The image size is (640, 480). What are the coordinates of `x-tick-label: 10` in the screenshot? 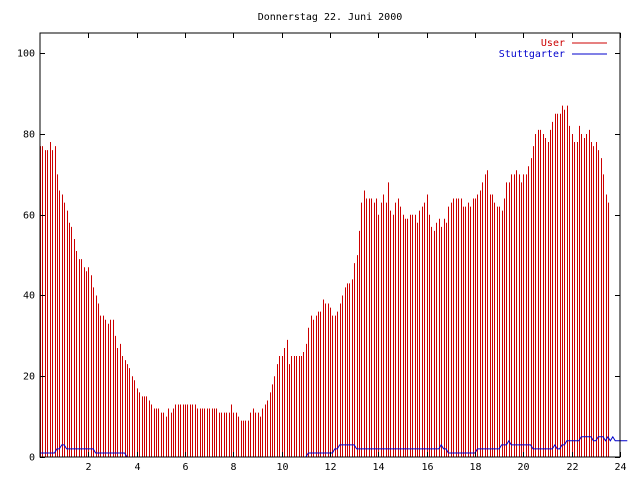 It's located at (282, 467).